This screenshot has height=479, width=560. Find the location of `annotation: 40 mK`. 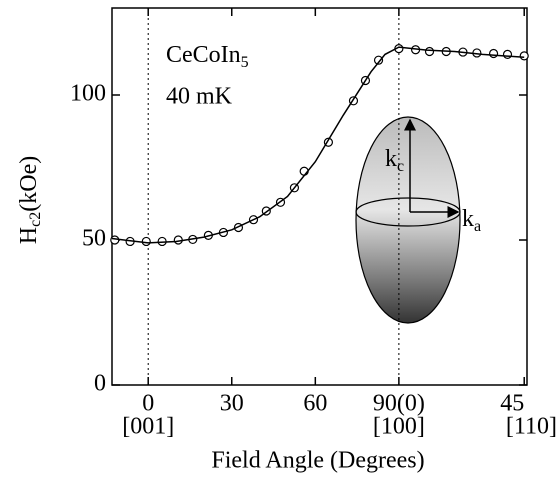

annotation: 40 mK is located at coordinates (199, 97).